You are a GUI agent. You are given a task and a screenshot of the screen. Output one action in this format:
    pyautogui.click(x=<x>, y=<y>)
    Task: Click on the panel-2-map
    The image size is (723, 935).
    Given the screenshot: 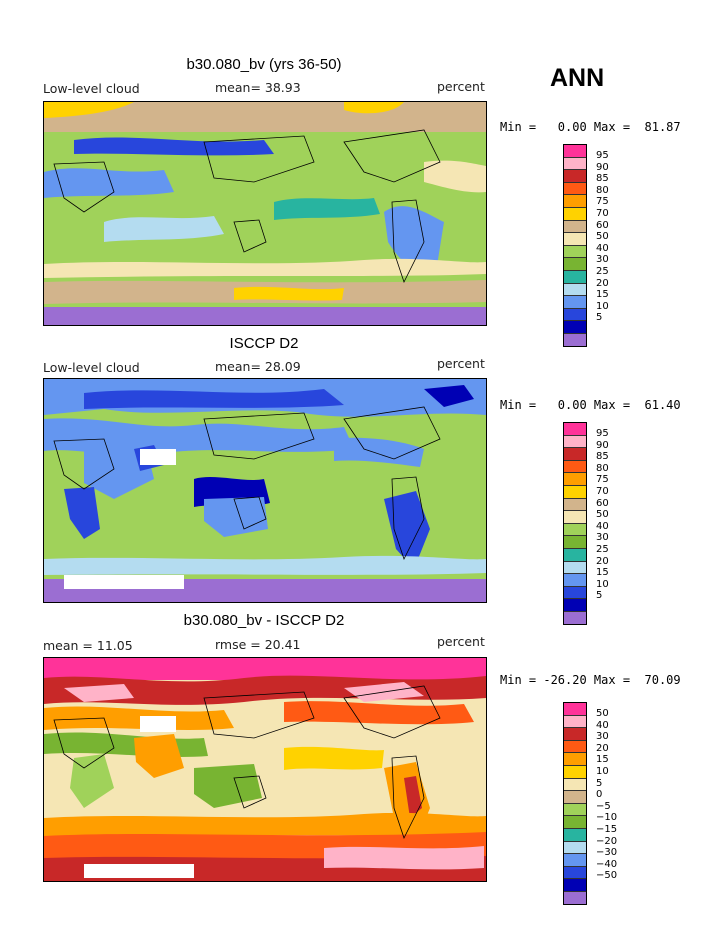 What is the action you would take?
    pyautogui.click(x=265, y=490)
    